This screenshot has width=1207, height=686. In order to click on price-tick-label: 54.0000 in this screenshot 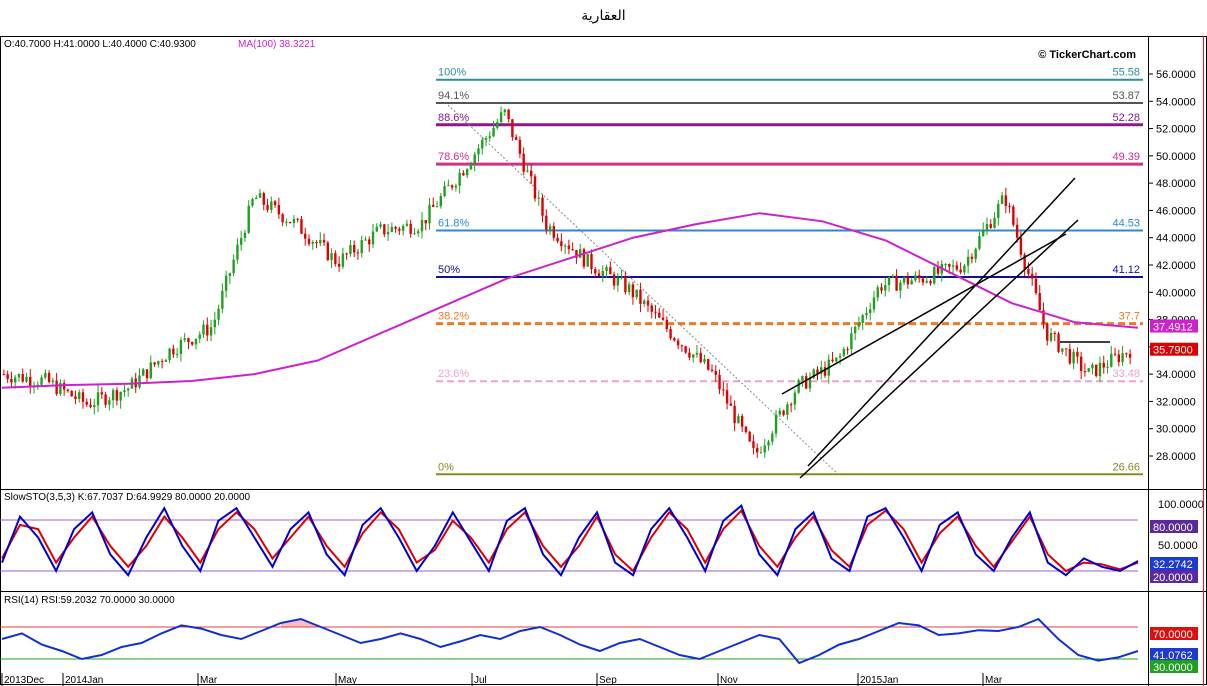, I will do `click(1176, 102)`.